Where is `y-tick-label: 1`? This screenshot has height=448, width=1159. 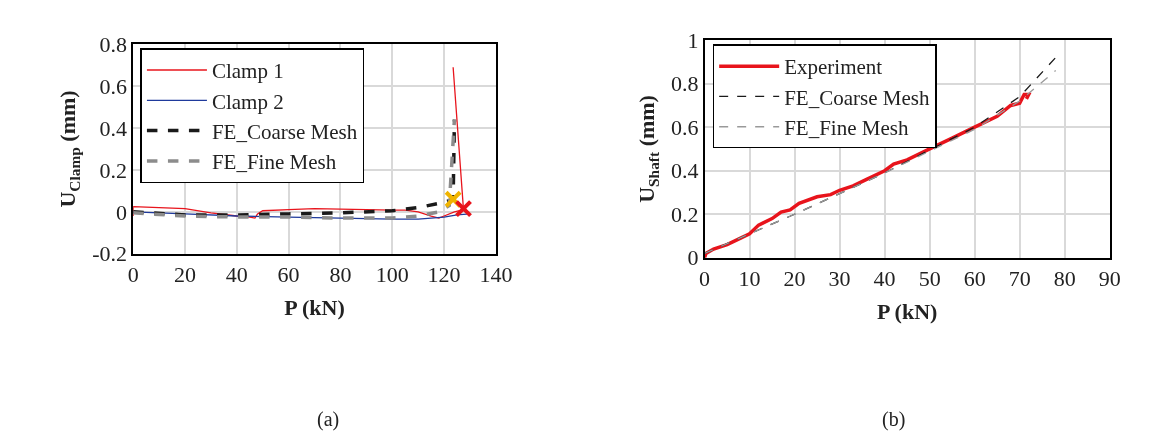
y-tick-label: 1 is located at coordinates (693, 40).